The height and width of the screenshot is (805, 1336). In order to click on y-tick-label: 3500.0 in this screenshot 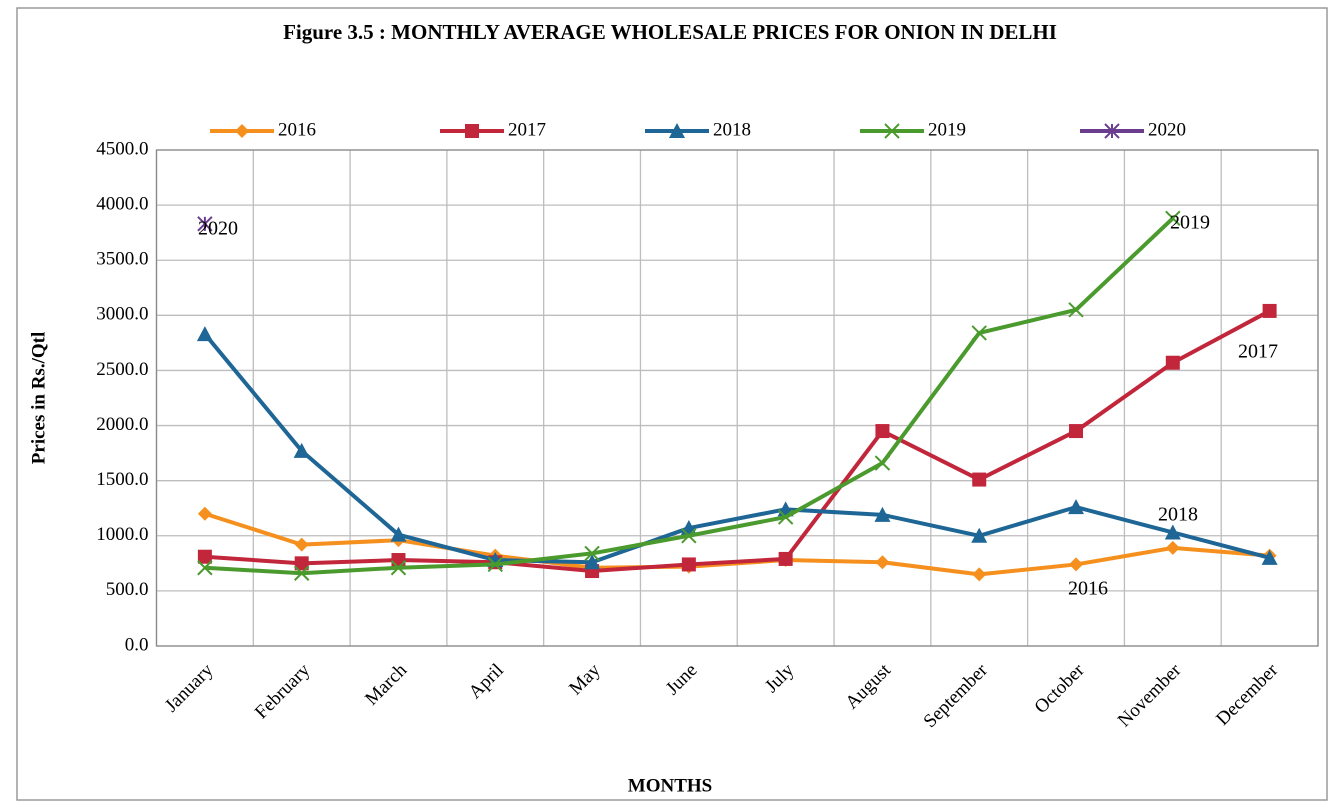, I will do `click(122, 259)`.